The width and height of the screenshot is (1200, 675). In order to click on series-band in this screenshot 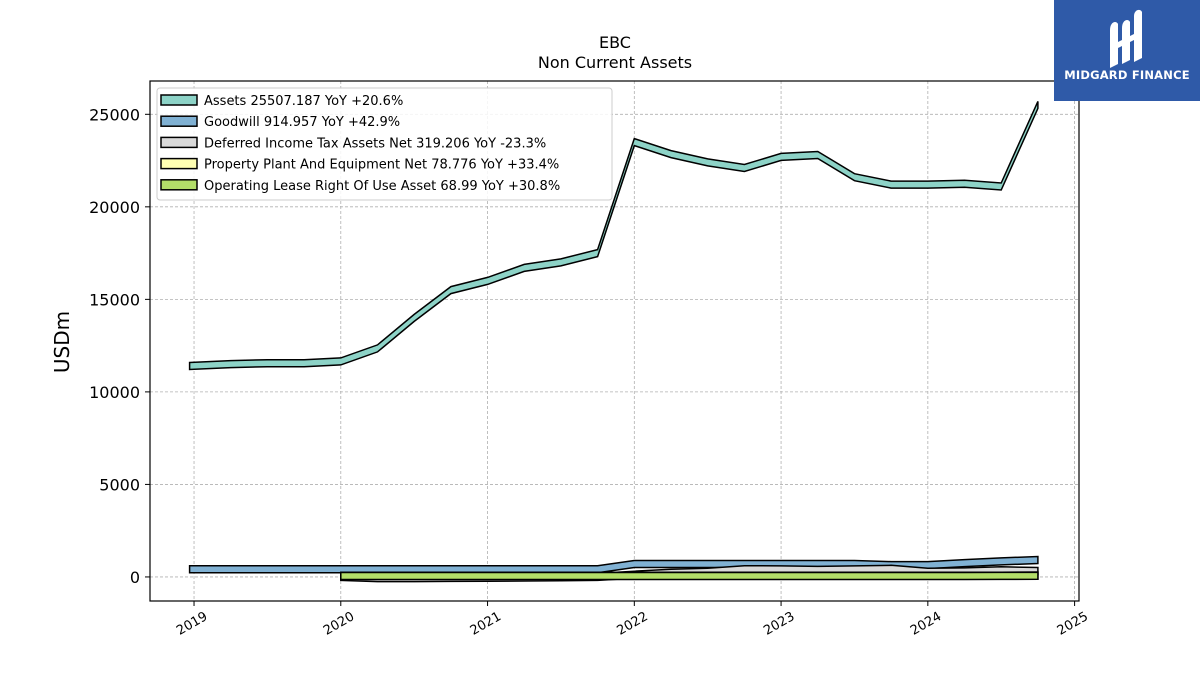, I will do `click(689, 576)`.